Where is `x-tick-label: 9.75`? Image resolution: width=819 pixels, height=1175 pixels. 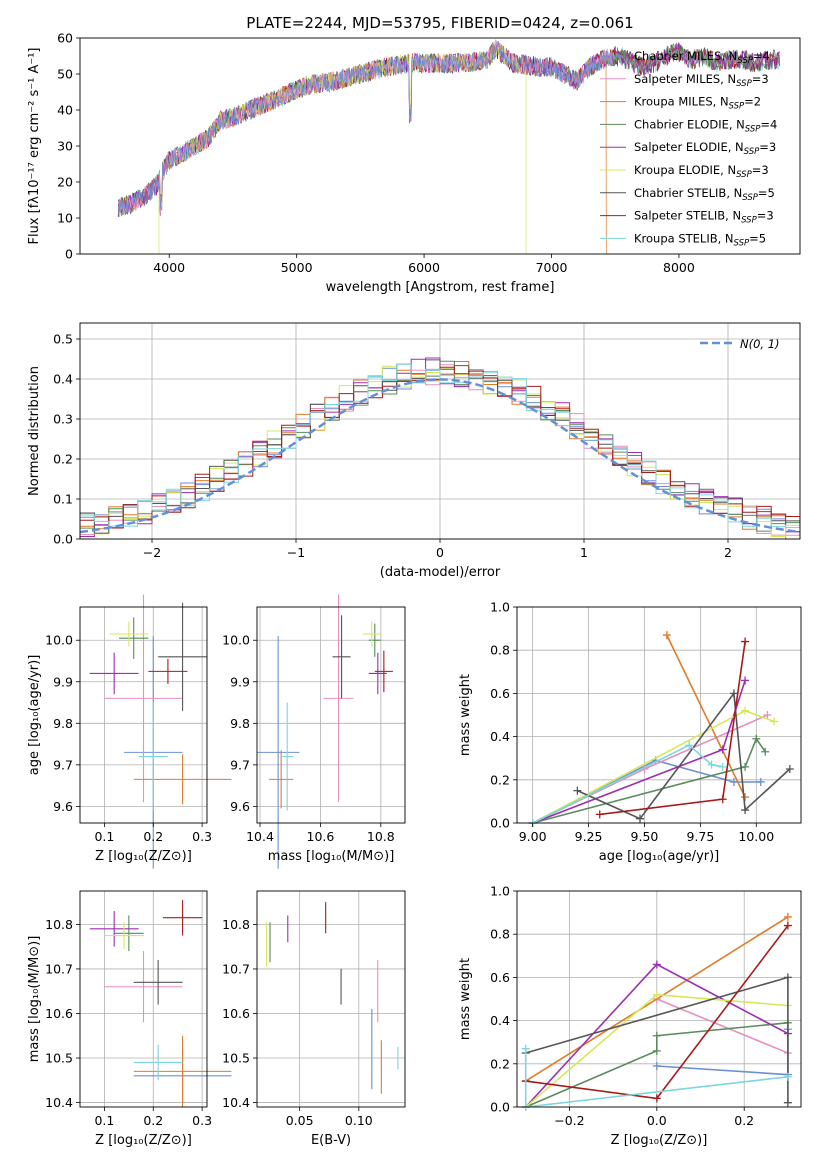 x-tick-label: 9.75 is located at coordinates (700, 836).